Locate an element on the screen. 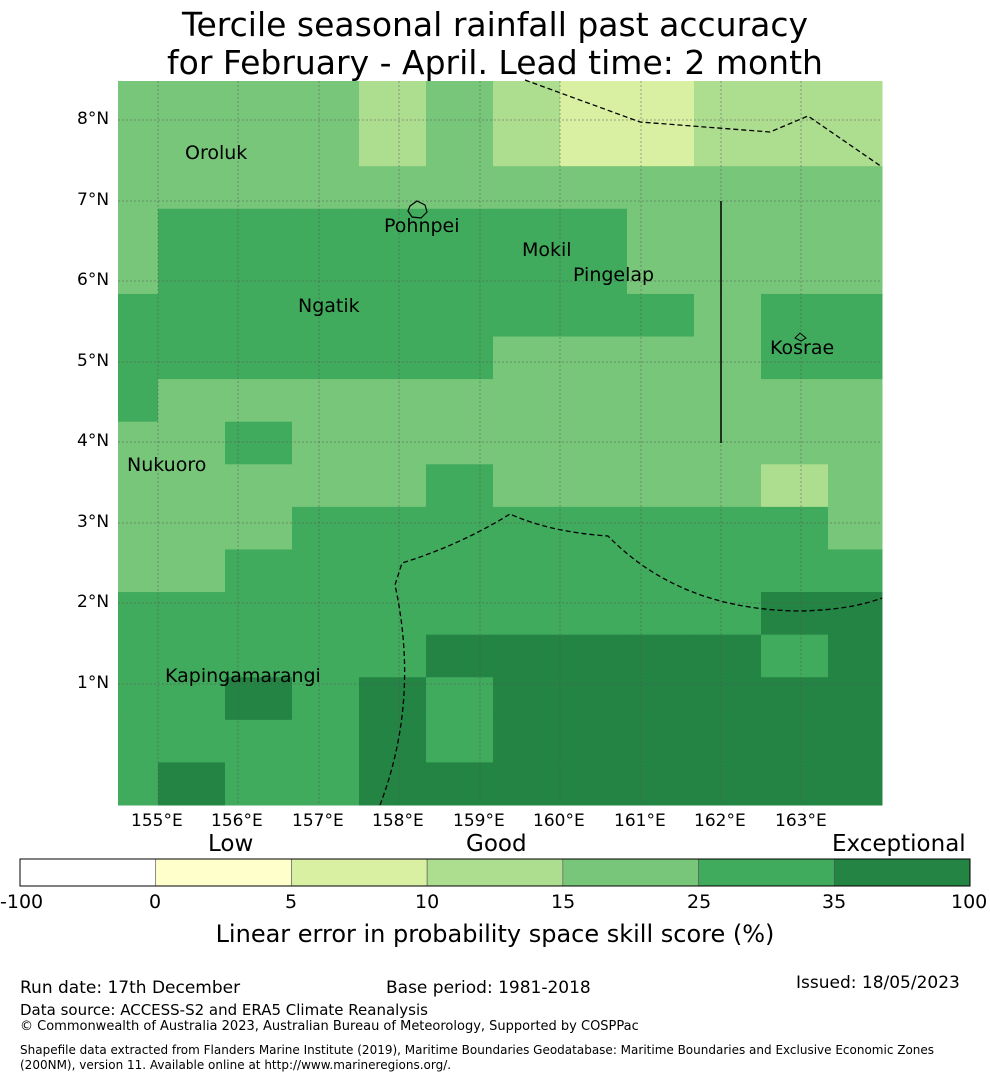 This screenshot has width=990, height=1080. colorbar-tick: -100 is located at coordinates (22, 902).